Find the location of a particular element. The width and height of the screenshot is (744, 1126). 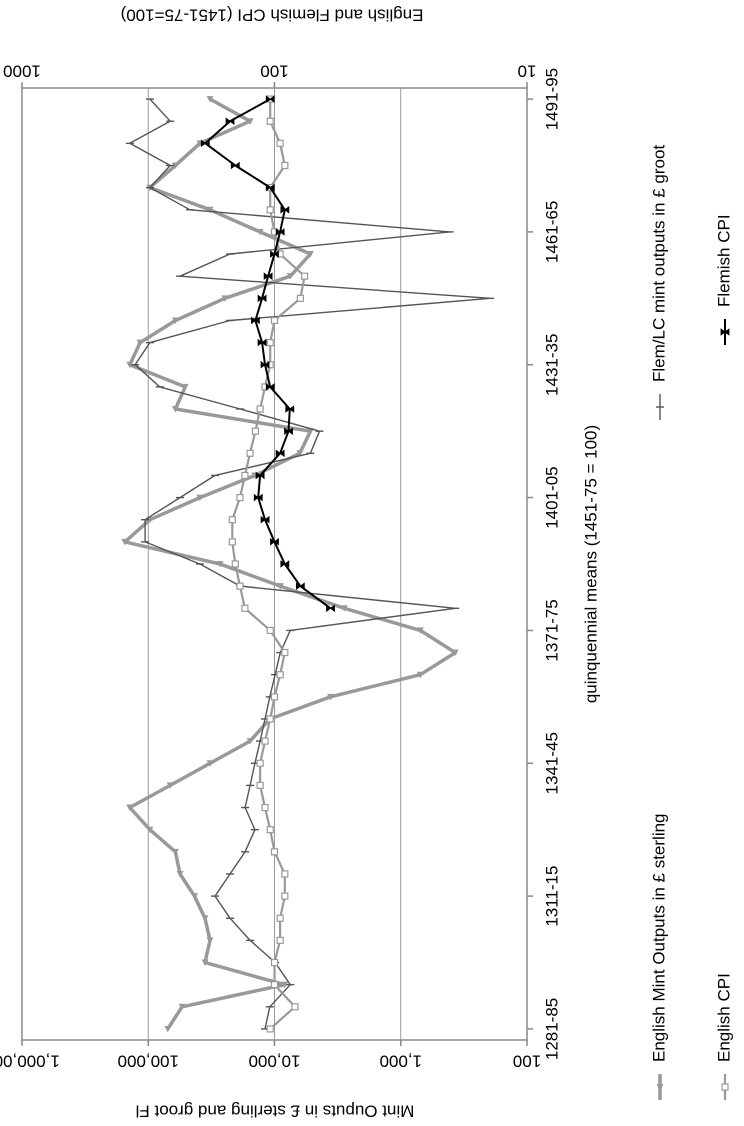

x-tick-label: 1311-15 is located at coordinates (551, 896).